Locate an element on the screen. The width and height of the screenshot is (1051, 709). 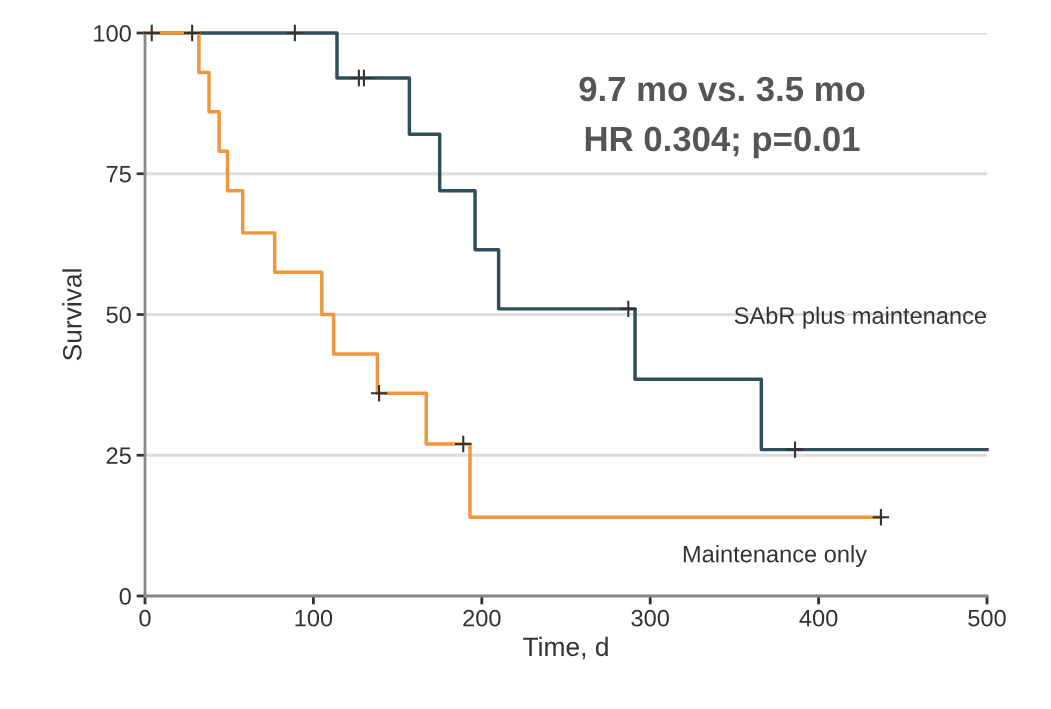
series-label: Maintenance only is located at coordinates (775, 556).